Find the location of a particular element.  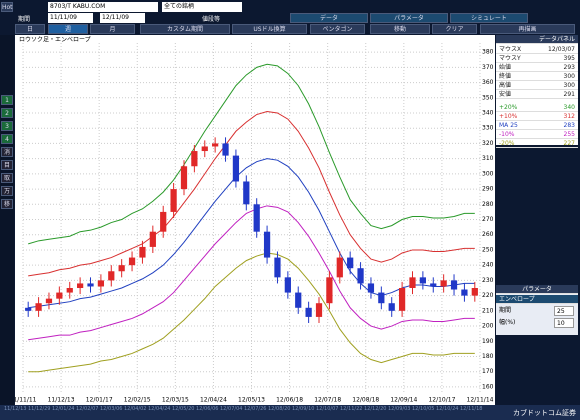

panel-label: MA 25 is located at coordinates (537, 125).